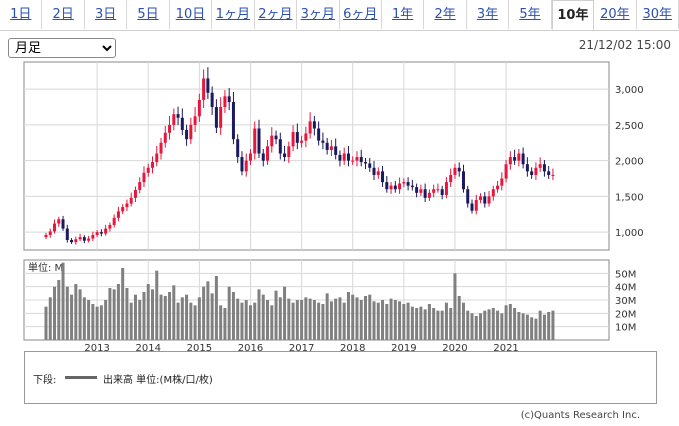  I want to click on tab-1: 2日, so click(63, 14).